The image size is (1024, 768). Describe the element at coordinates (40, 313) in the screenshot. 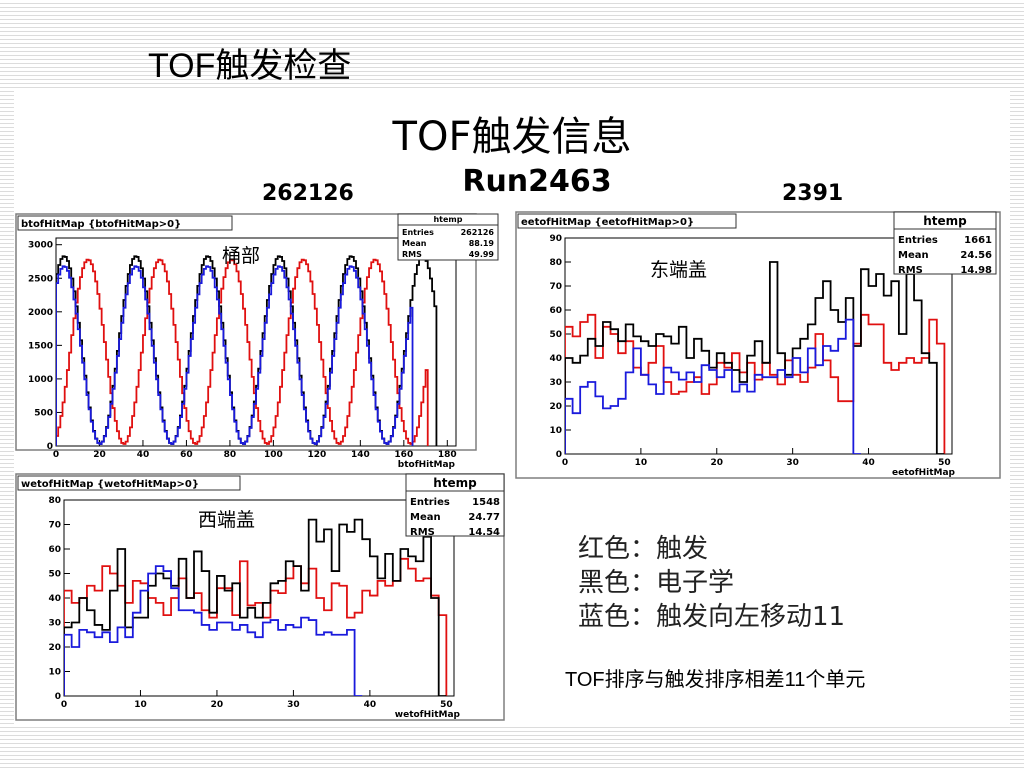

I see `btof-ytick-label-4: 2000` at that location.